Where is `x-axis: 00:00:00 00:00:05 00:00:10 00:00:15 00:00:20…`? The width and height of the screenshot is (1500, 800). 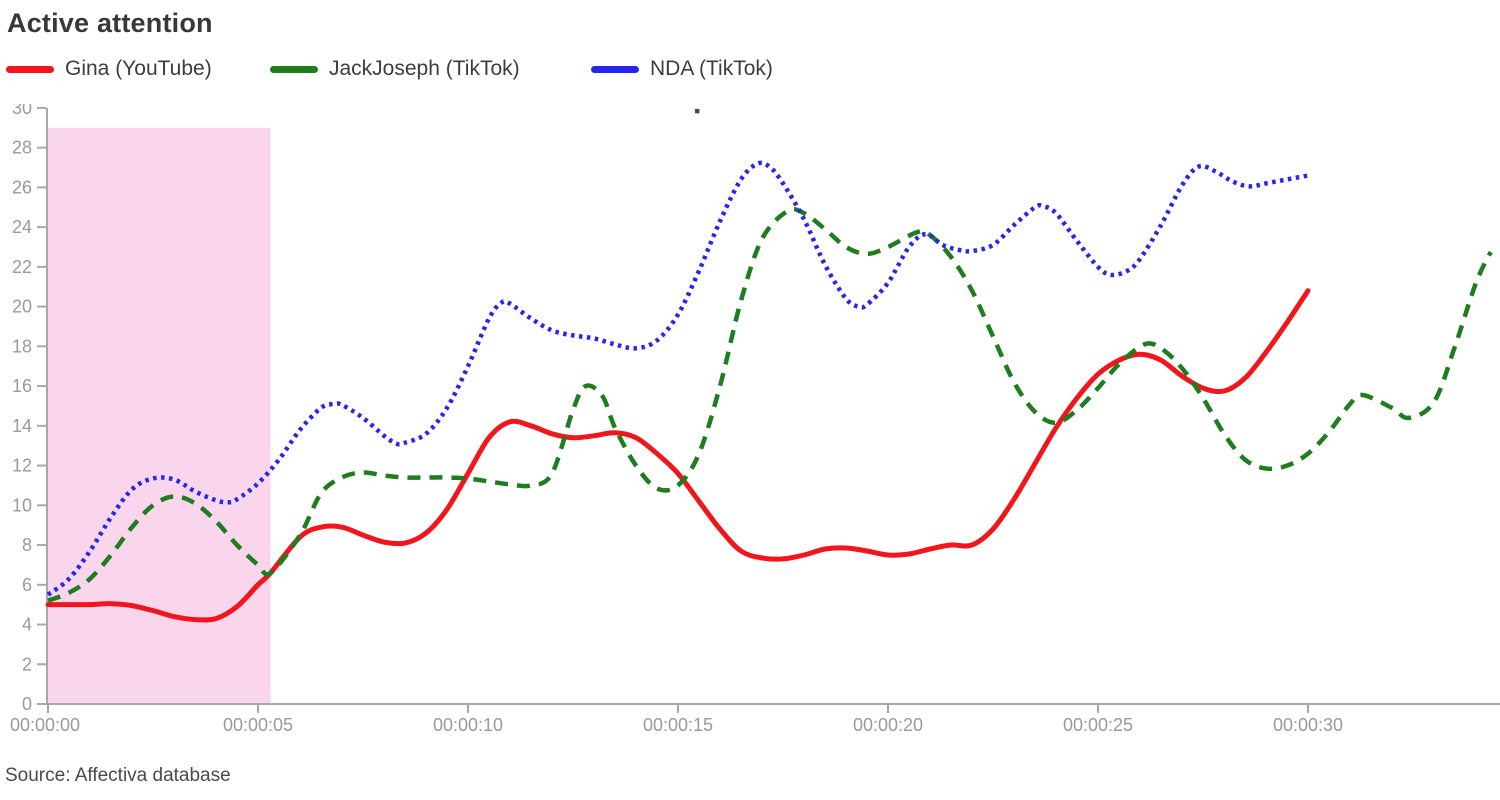
x-axis: 00:00:00 00:00:05 00:00:10 00:00:15 00:00:20… is located at coordinates (755, 719).